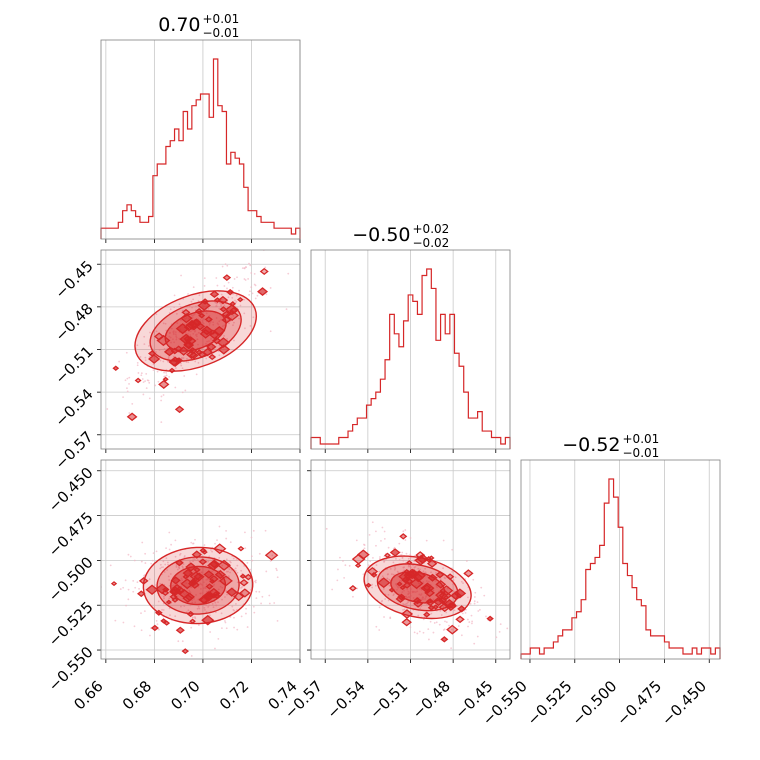 The image size is (760, 760). I want to click on panel-title: −0.50 +0.02−0.02, so click(400, 236).